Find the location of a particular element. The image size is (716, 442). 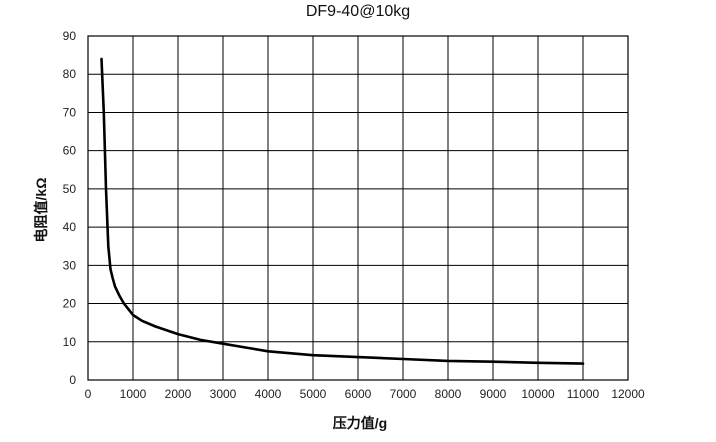

y-tick-label: 80 is located at coordinates (70, 74).